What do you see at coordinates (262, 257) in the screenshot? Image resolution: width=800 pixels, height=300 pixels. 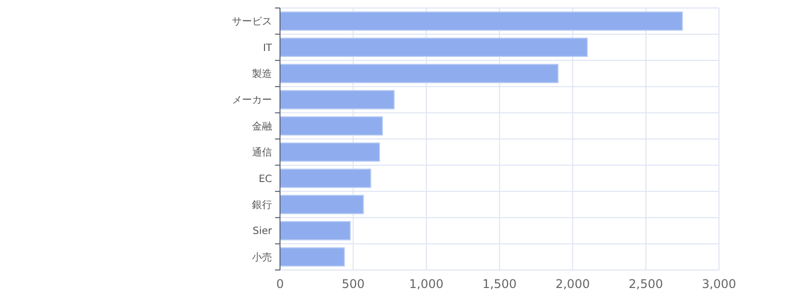 I see `y-tick-label: 小売` at bounding box center [262, 257].